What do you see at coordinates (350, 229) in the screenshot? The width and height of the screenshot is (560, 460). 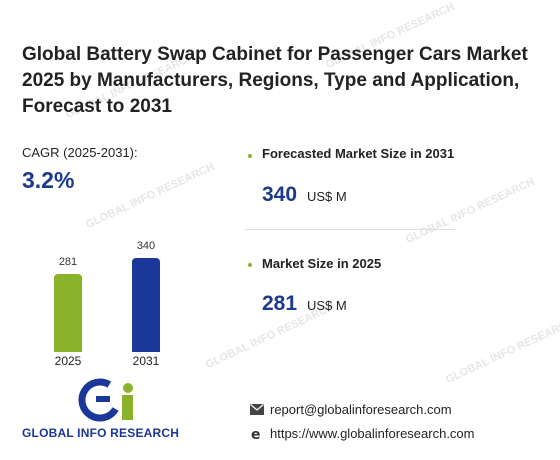 I see `divider` at bounding box center [350, 229].